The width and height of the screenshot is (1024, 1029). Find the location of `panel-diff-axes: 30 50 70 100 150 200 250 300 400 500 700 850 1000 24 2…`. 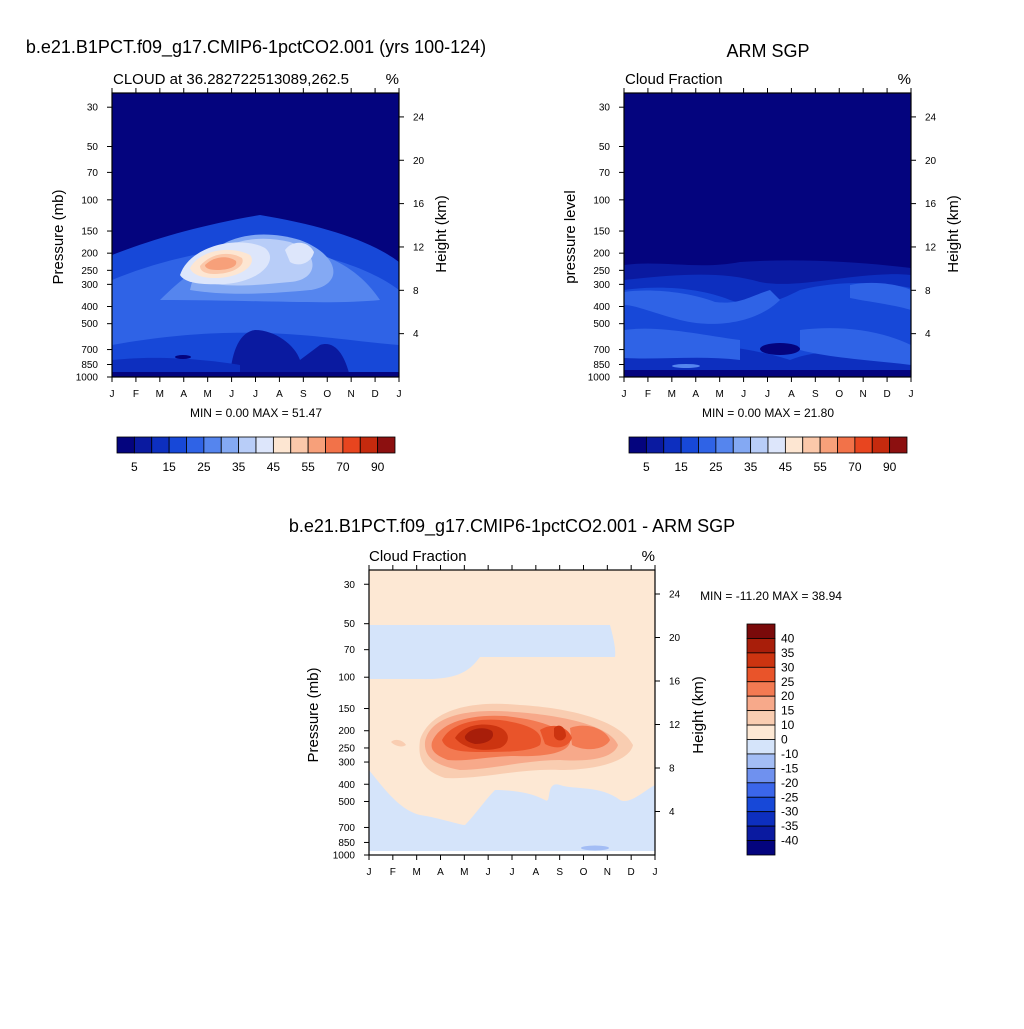

panel-diff-axes: 30 50 70 100 150 200 250 300 400 500 700 850 1000 24 2… is located at coordinates (507, 721).